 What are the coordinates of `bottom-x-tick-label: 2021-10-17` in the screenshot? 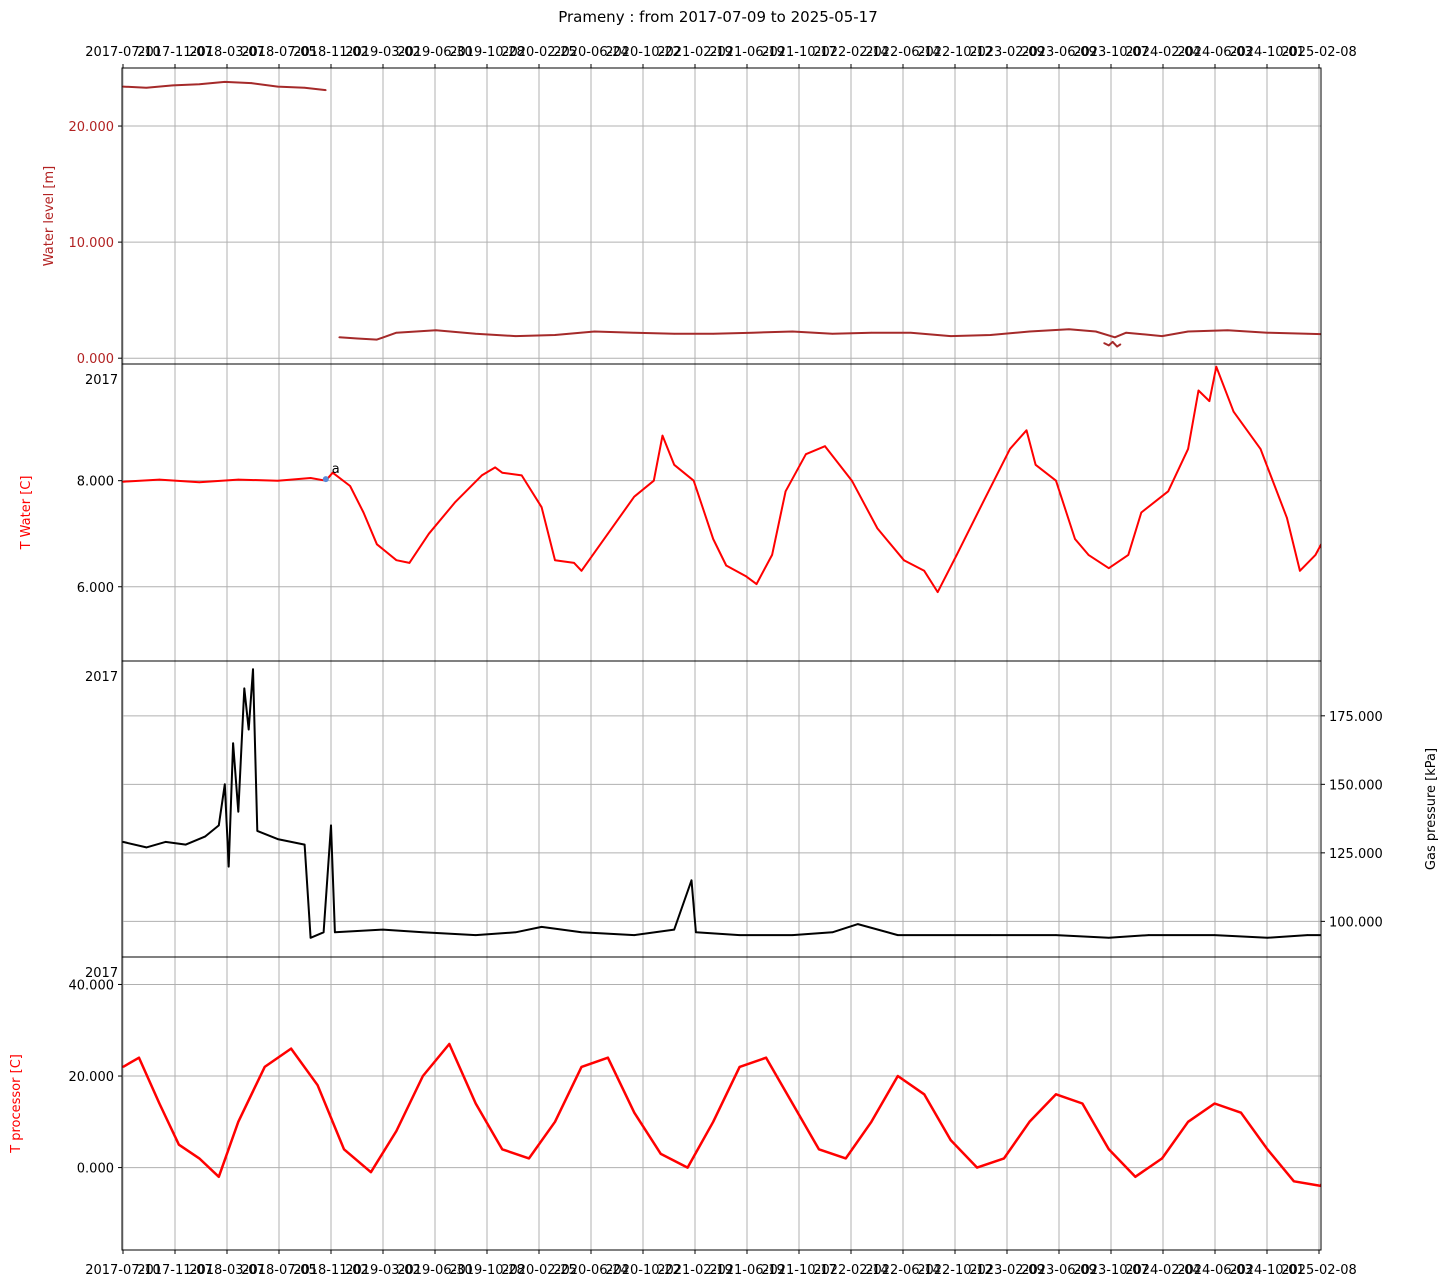 It's located at (799, 1270).